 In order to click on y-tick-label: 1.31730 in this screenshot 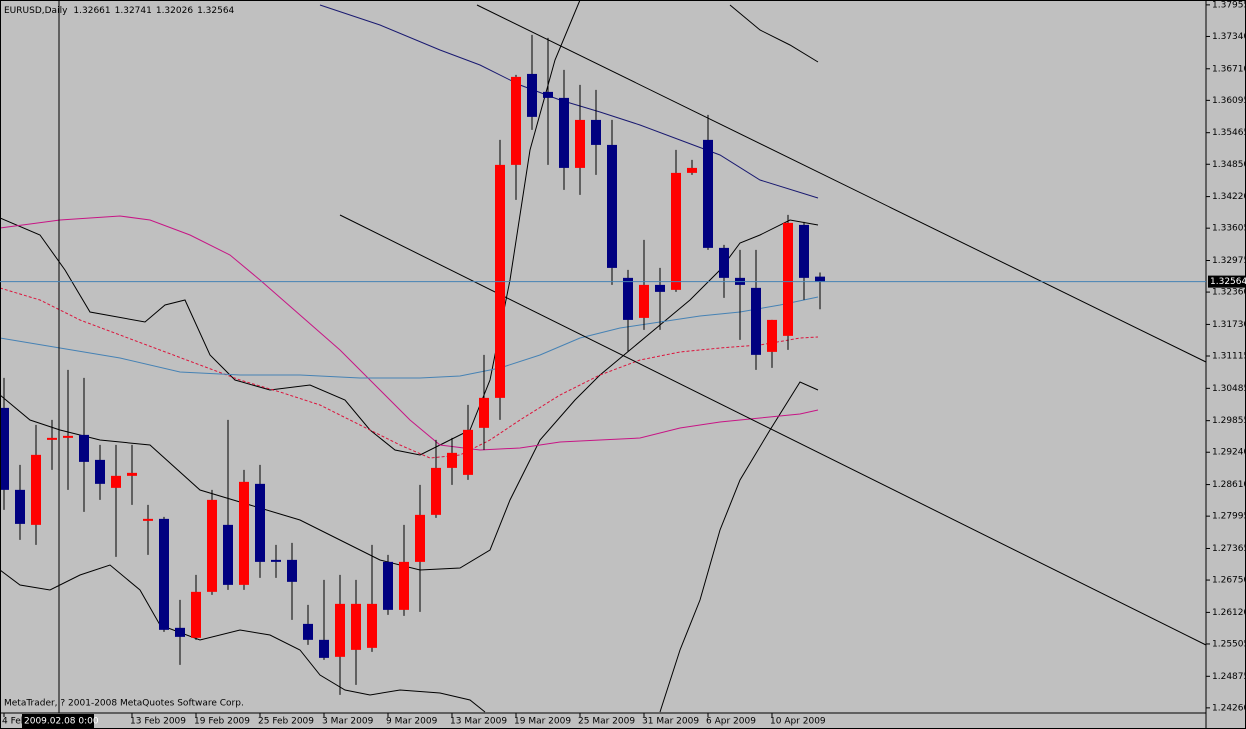, I will do `click(1229, 325)`.